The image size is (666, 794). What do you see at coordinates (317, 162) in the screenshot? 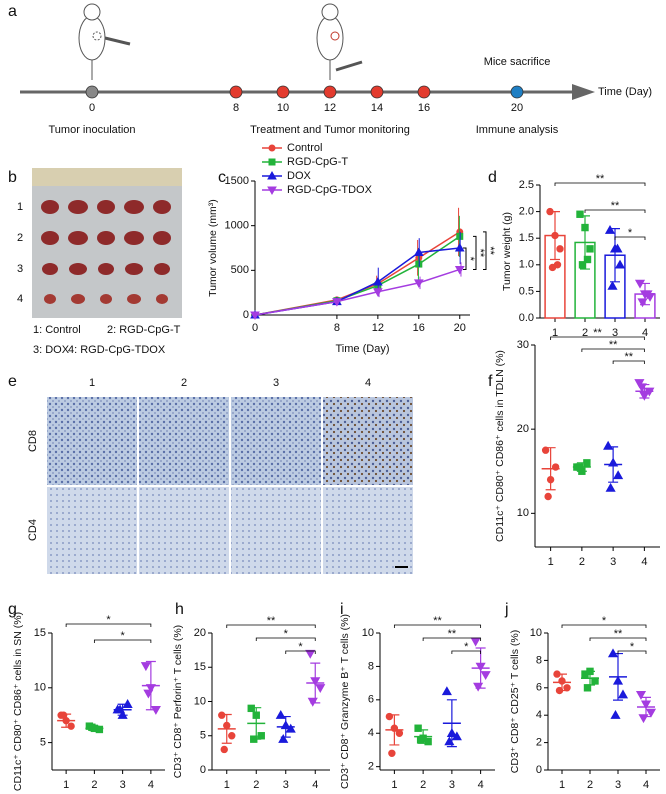
I see `legend-label: RGD-CpG-T` at bounding box center [317, 162].